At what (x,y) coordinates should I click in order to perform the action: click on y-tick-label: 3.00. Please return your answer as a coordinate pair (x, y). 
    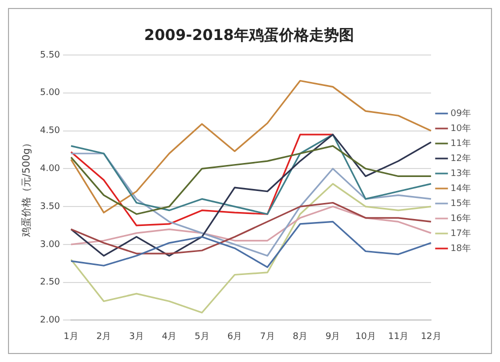
    Looking at the image, I should click on (50, 245).